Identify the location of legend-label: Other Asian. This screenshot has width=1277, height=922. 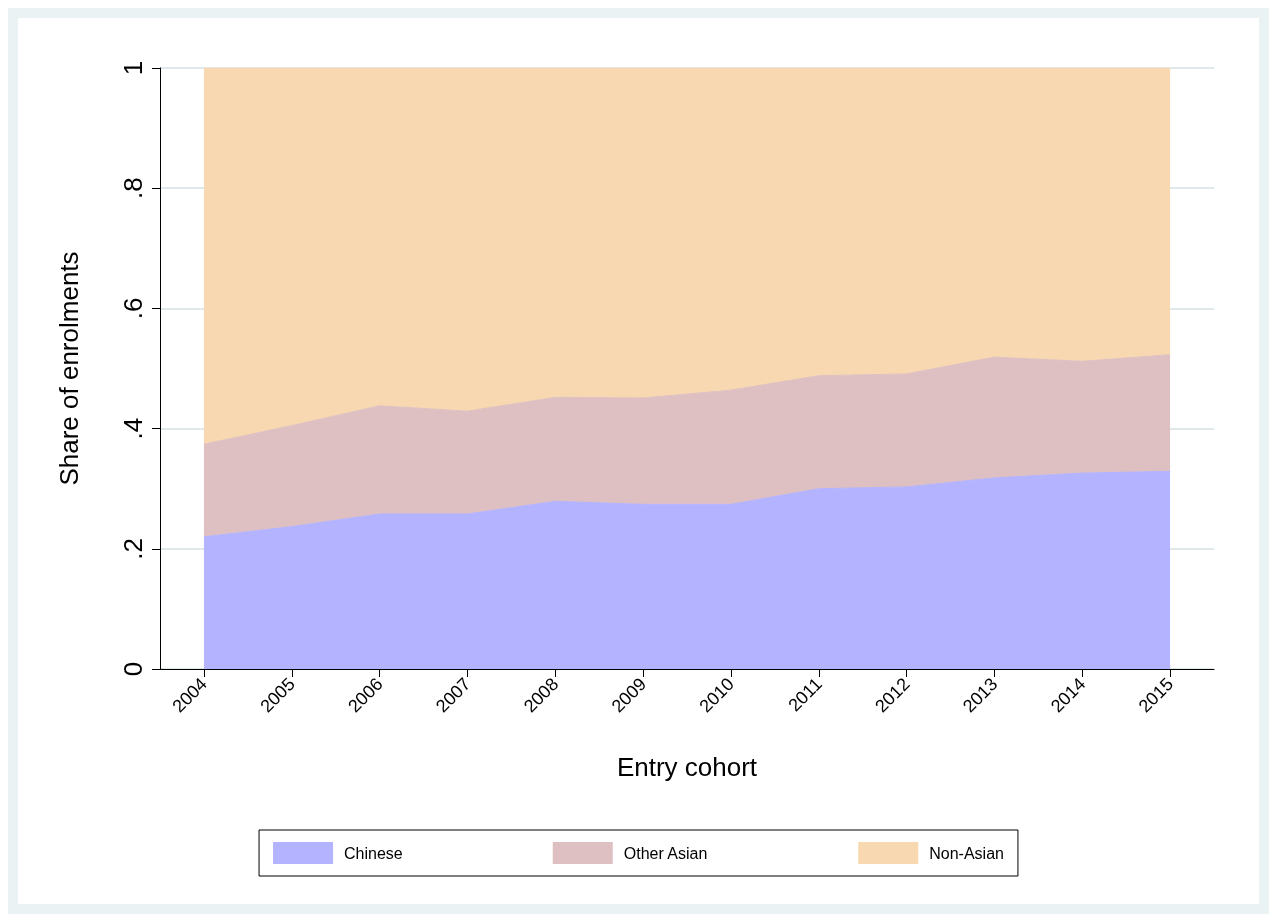
(665, 853).